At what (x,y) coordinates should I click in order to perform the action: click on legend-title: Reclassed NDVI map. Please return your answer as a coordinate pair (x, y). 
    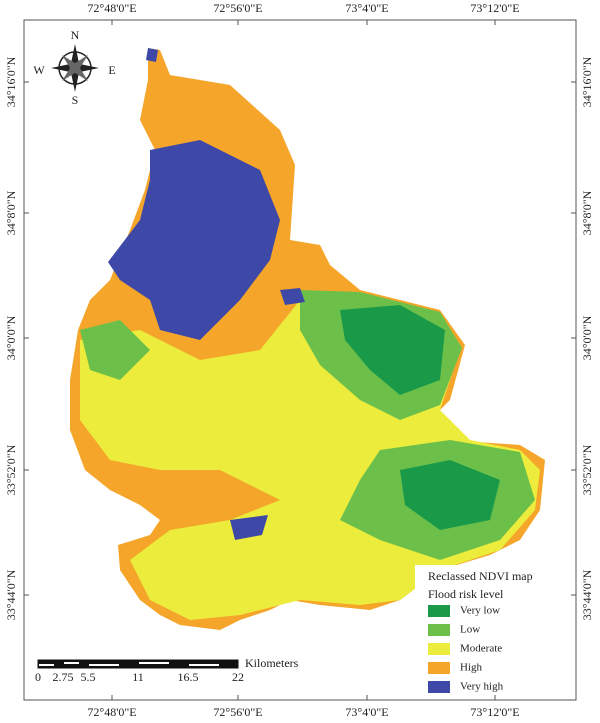
    Looking at the image, I should click on (480, 576).